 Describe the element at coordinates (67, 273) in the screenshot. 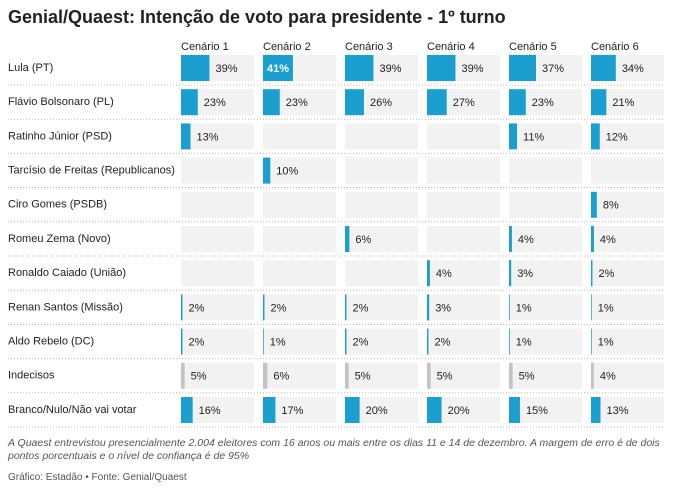

I see `row-label: Ronaldo Caiado (União)` at that location.